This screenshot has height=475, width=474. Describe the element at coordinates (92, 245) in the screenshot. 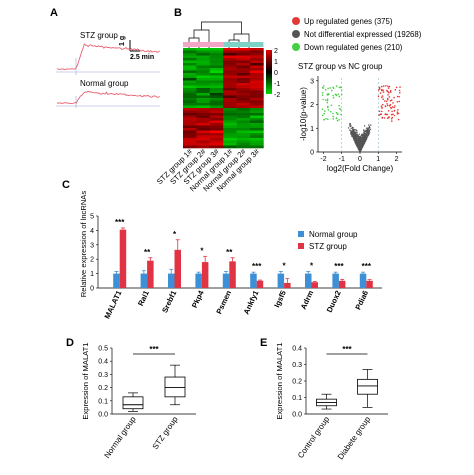

I see `bar-y-tick-label: 3` at that location.